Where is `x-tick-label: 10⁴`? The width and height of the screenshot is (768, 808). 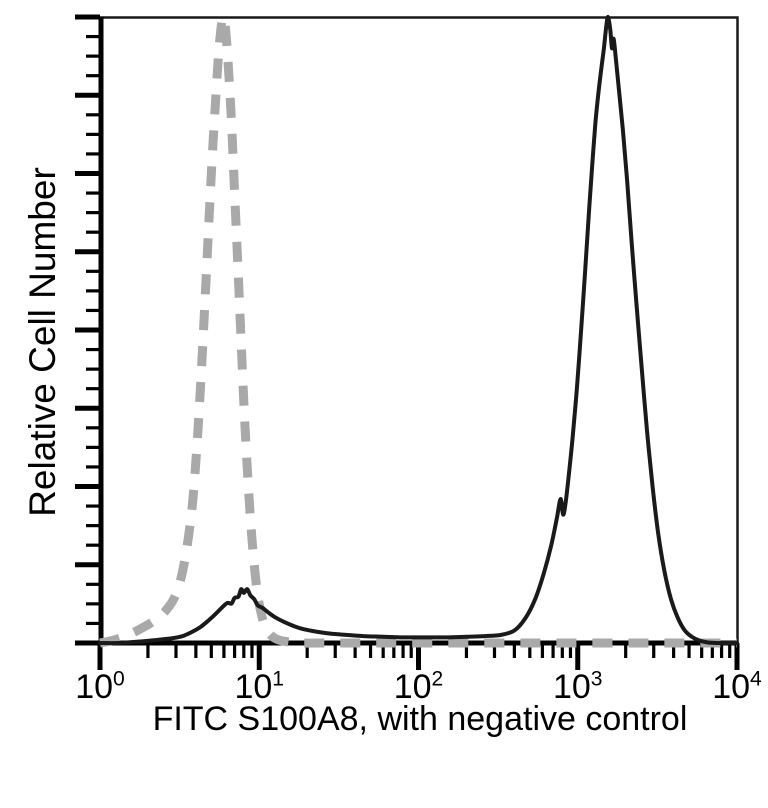 x-tick-label: 10⁴ is located at coordinates (737, 687).